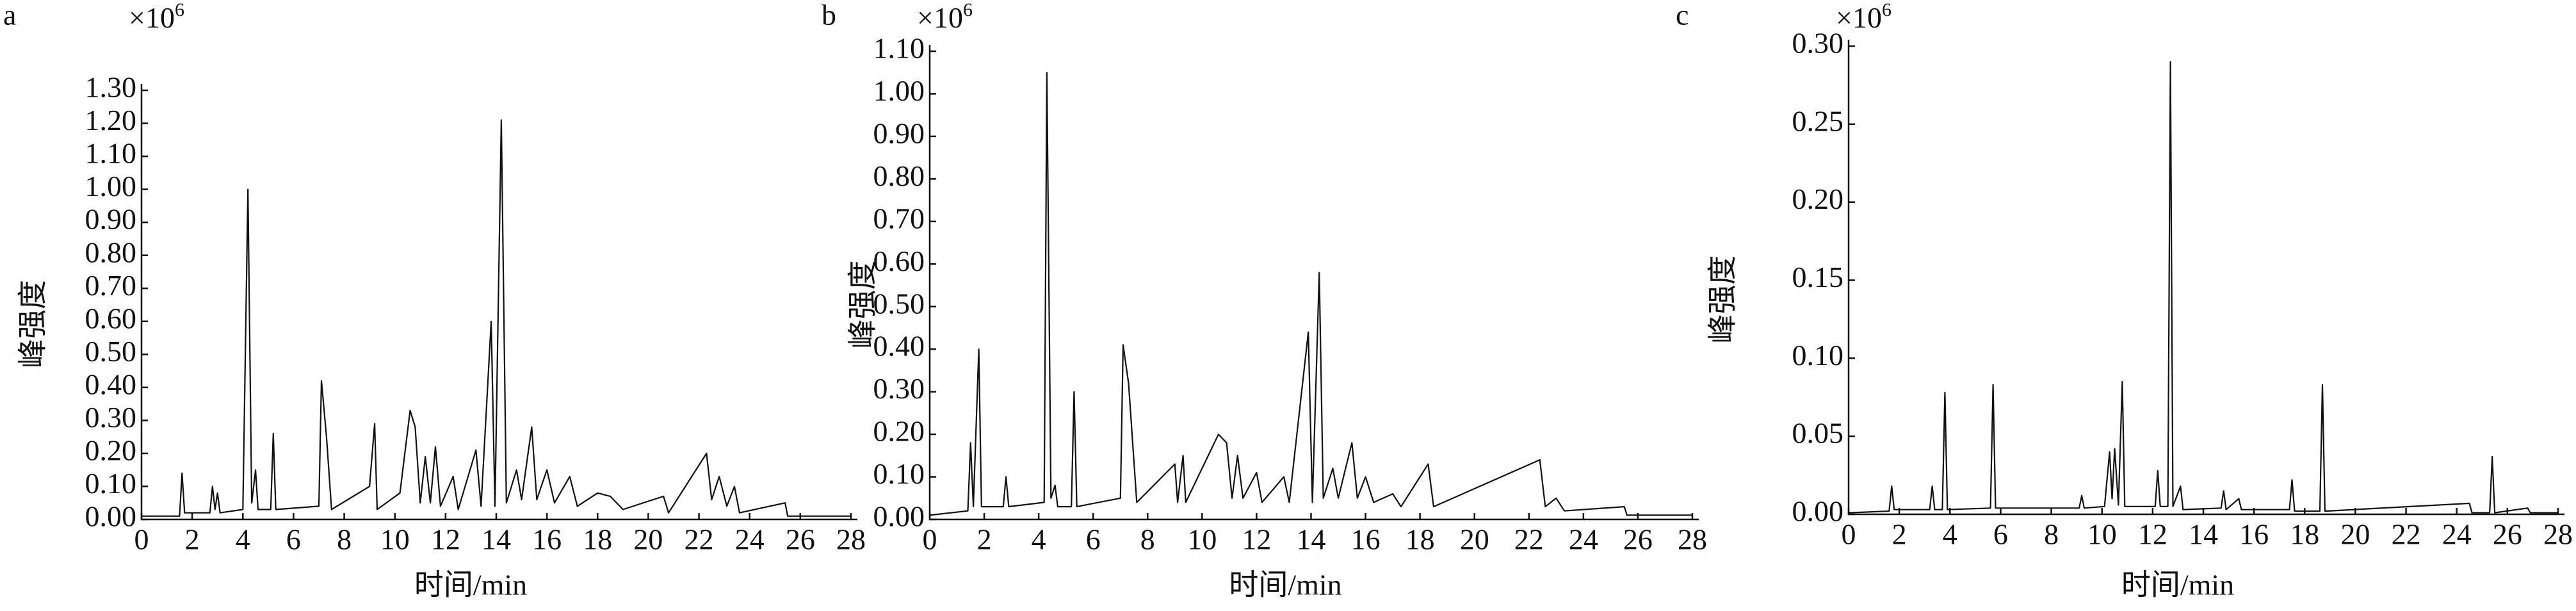 The image size is (2576, 611). I want to click on y-tick-label: 1.30, so click(111, 88).